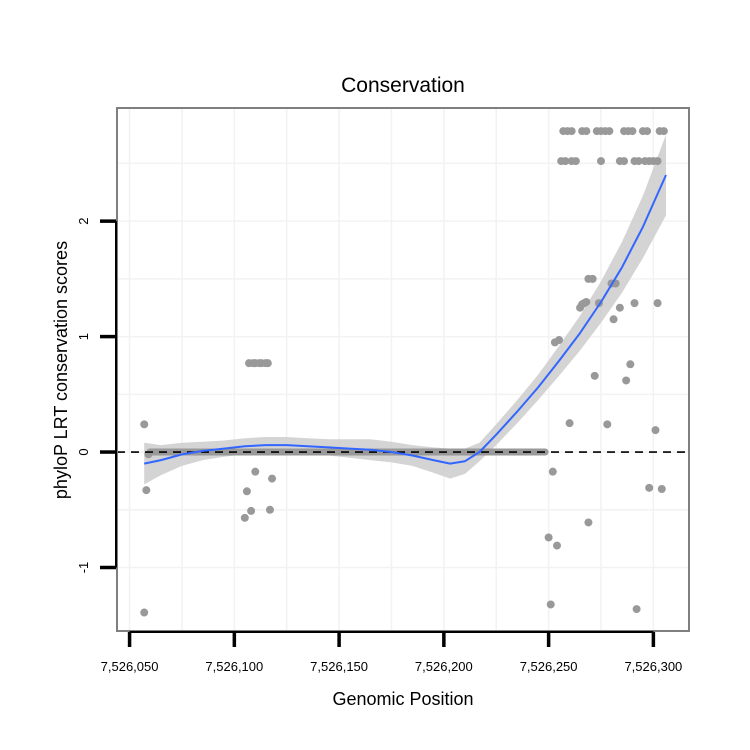  Describe the element at coordinates (653, 666) in the screenshot. I see `x-tick-label: 7,526,300` at that location.